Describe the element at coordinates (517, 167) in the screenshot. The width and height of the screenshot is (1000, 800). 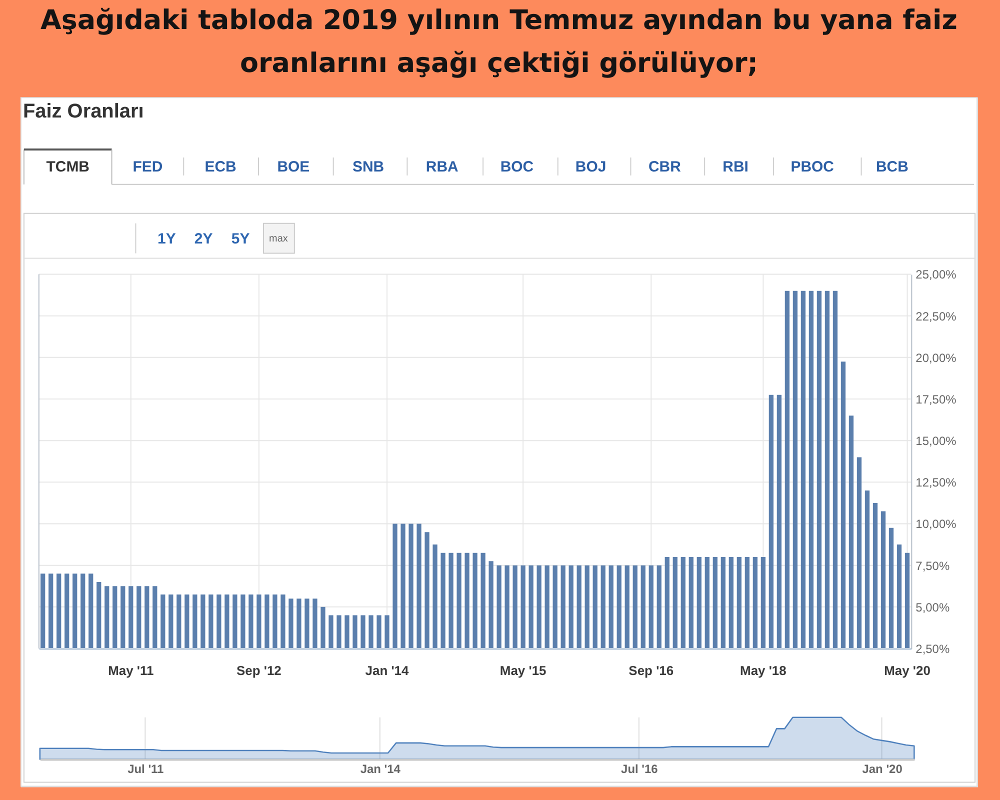
I see `text: BOC` at that location.